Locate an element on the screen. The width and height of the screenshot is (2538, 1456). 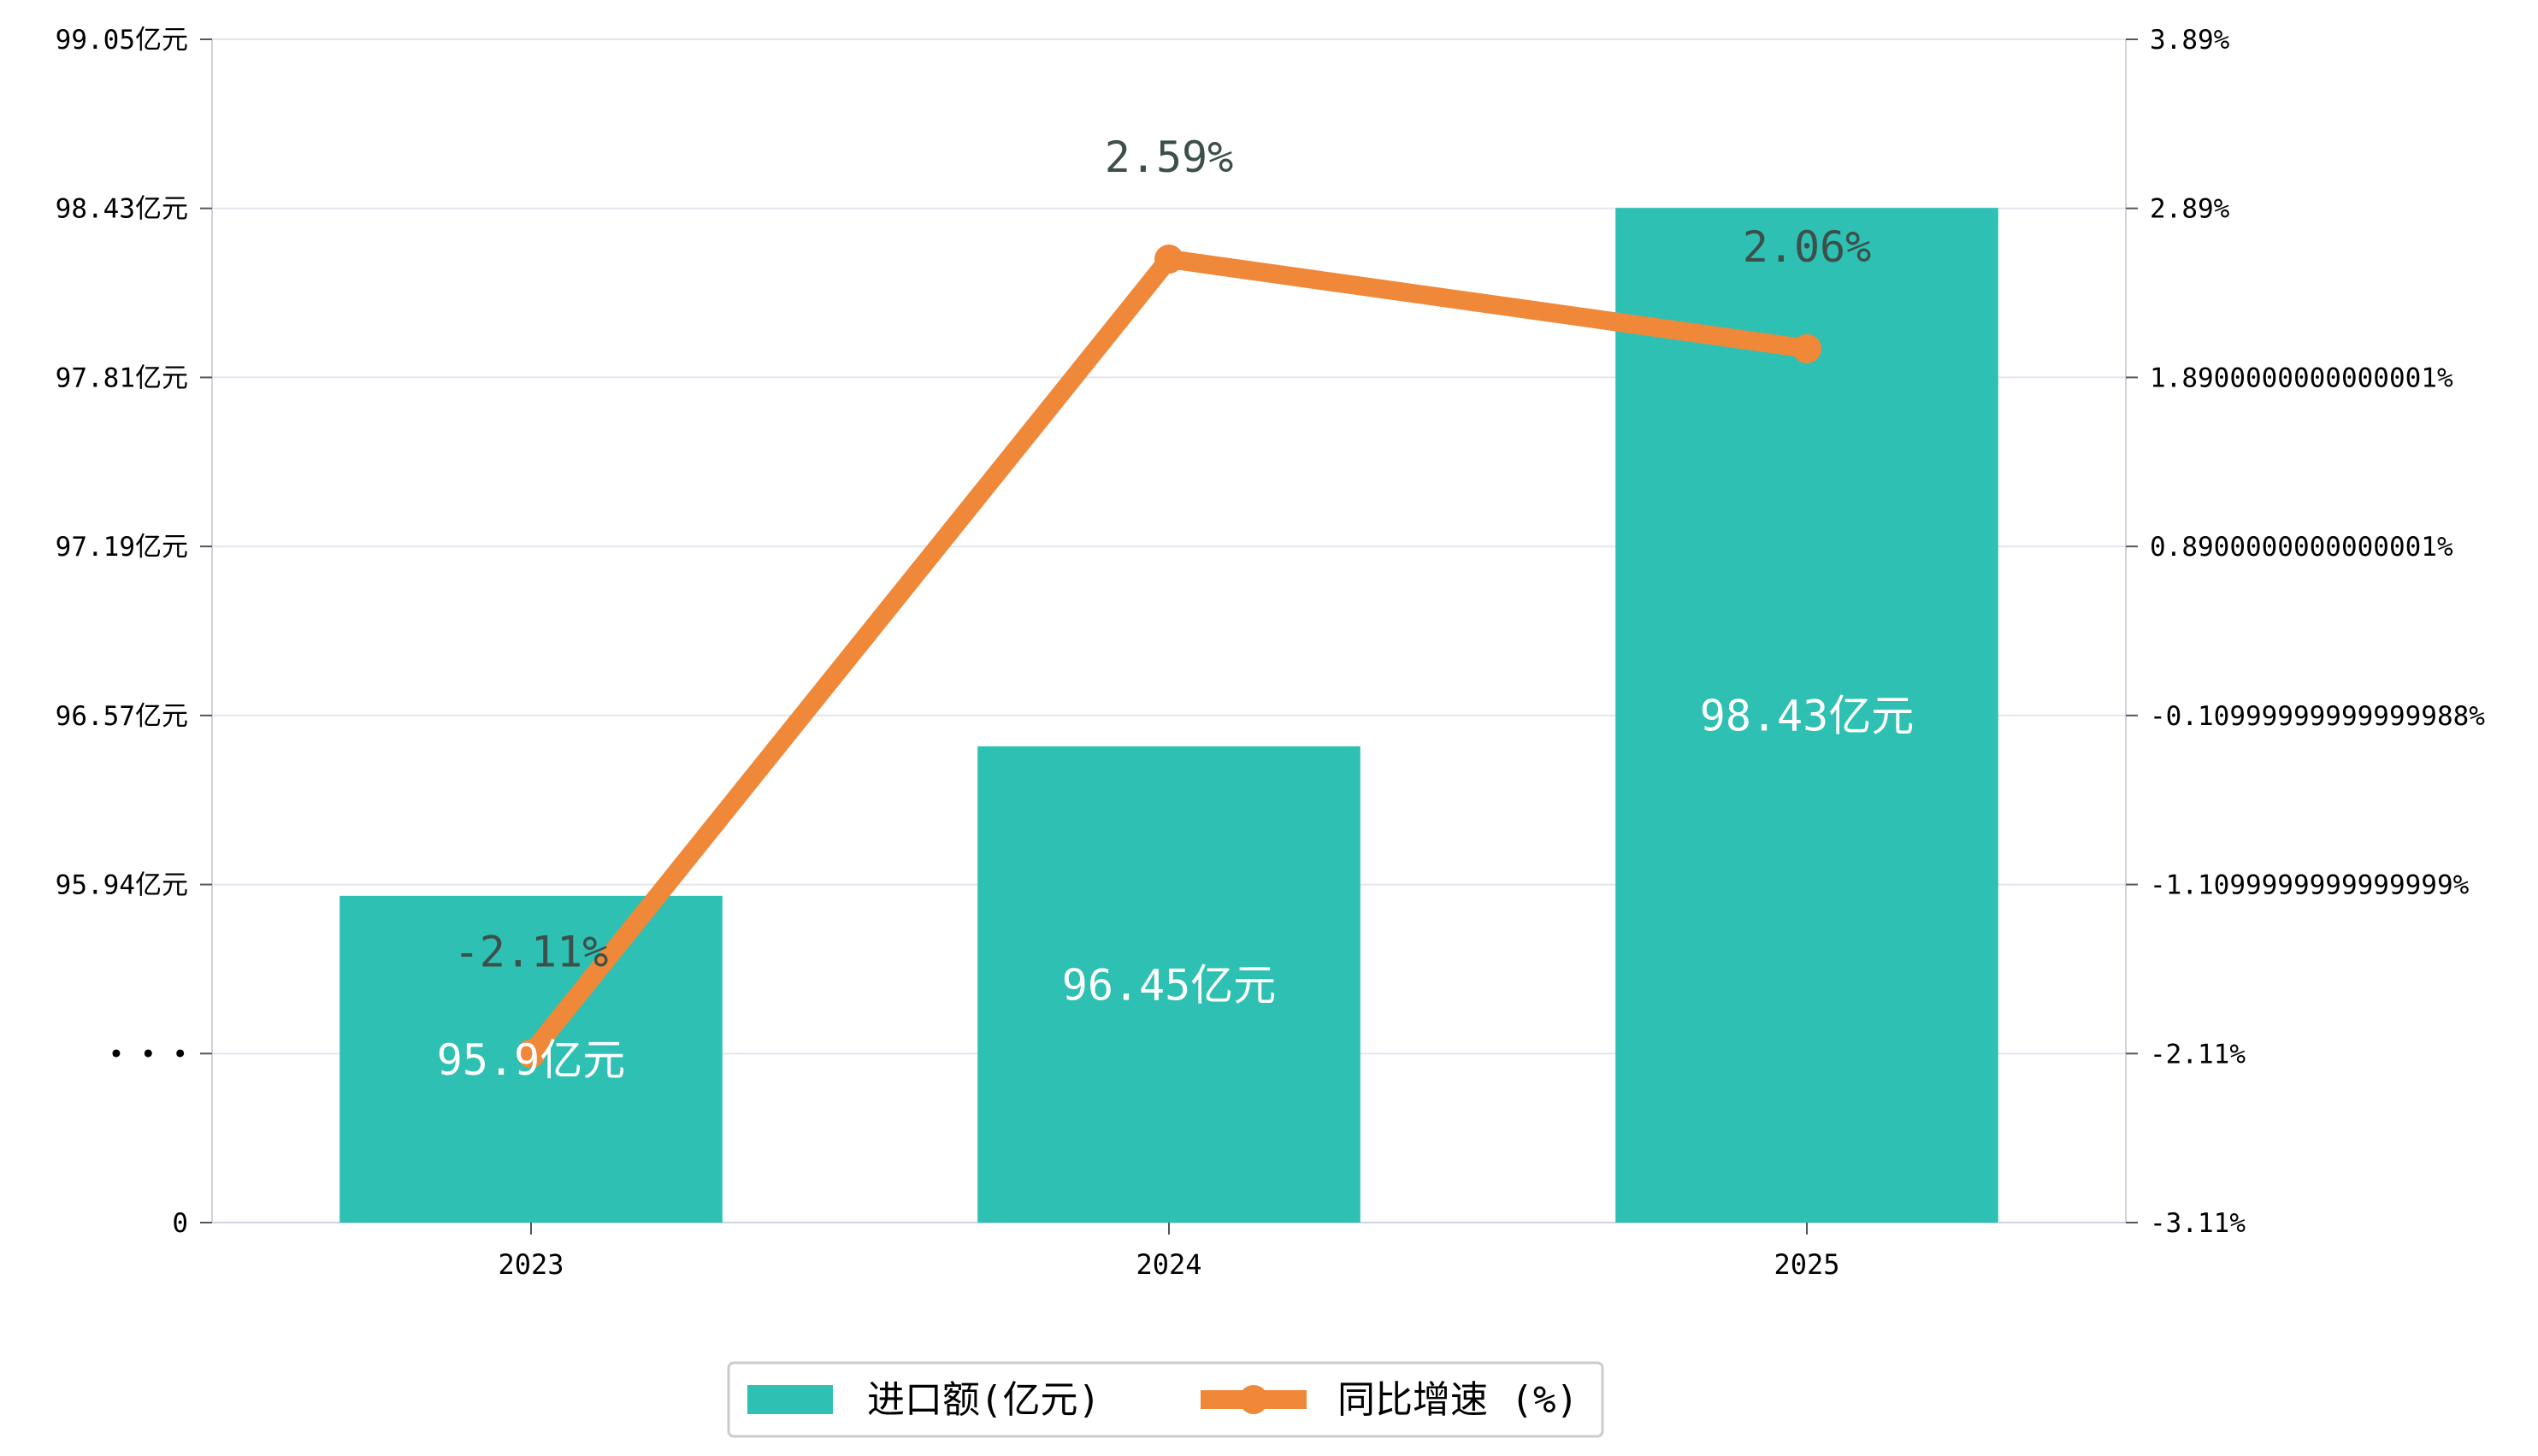
x-tick-label: 2024 is located at coordinates (1168, 1264).